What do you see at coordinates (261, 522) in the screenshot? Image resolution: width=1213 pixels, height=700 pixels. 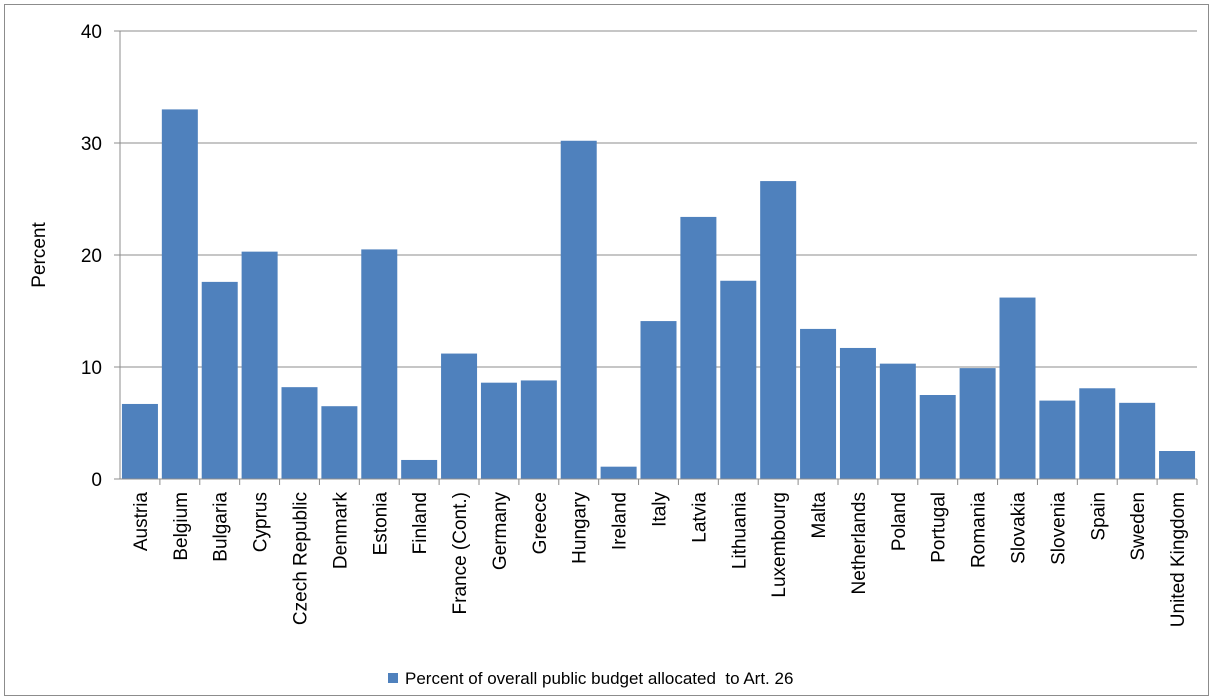 I see `x-tick-label: Cyprus` at bounding box center [261, 522].